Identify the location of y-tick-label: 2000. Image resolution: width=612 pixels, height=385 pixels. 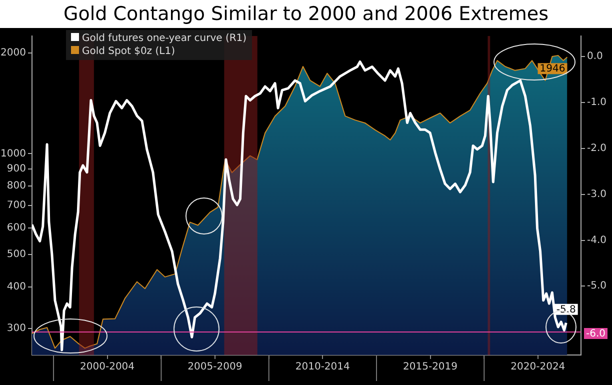
(13, 53).